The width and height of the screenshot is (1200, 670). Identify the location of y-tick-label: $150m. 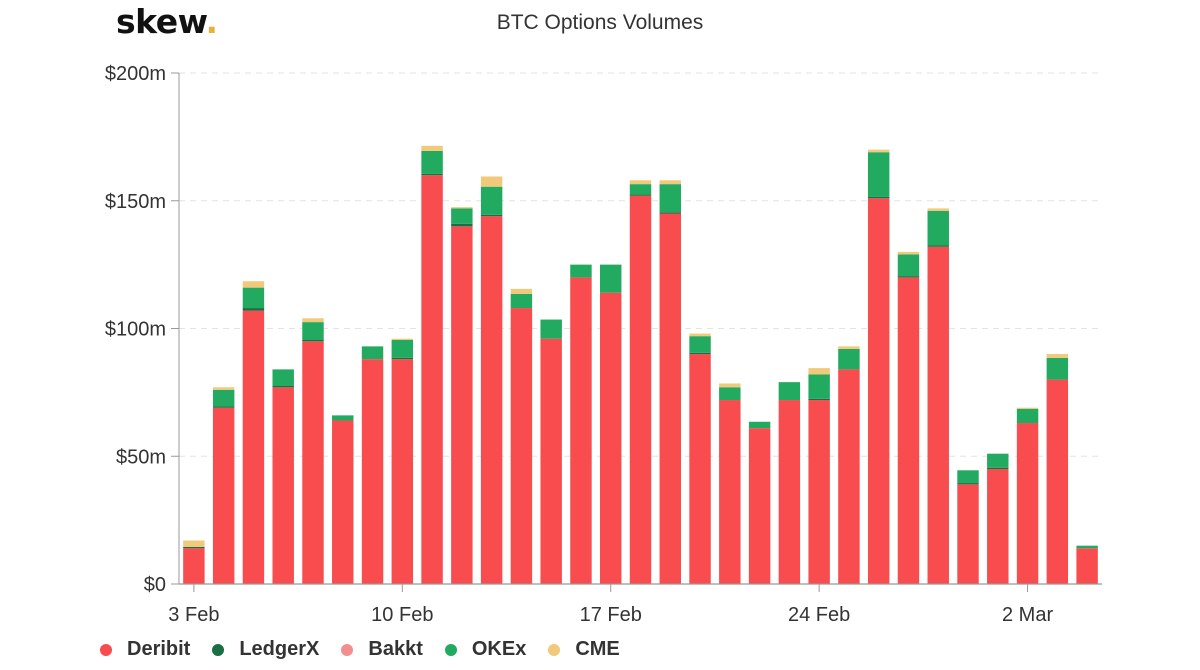
(135, 202).